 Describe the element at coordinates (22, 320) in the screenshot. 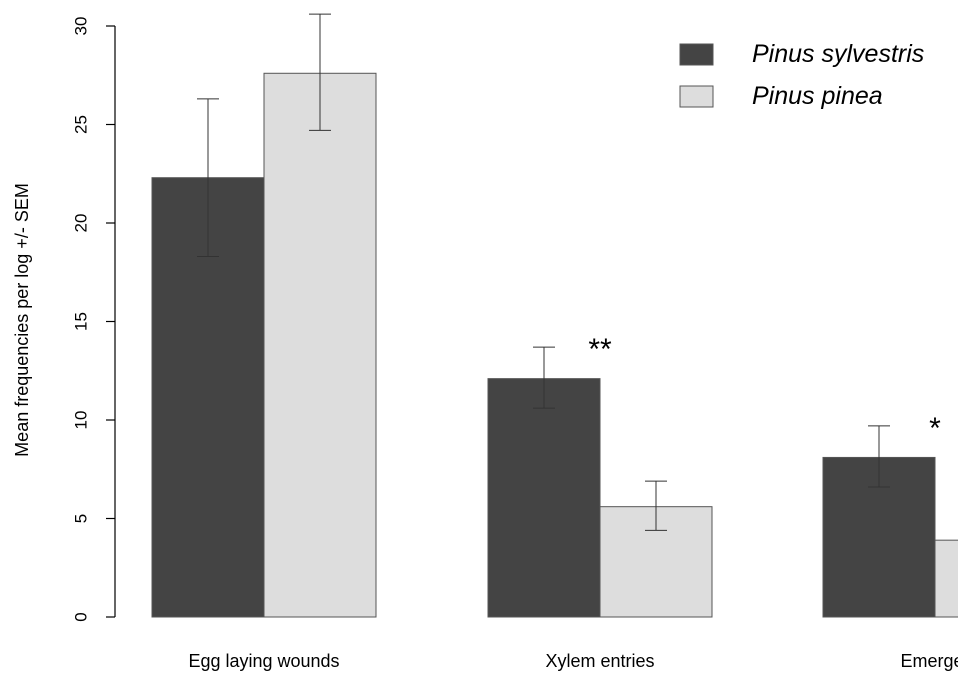

I see `y-axis-label: Mean frequencies per log +/- SEM` at that location.